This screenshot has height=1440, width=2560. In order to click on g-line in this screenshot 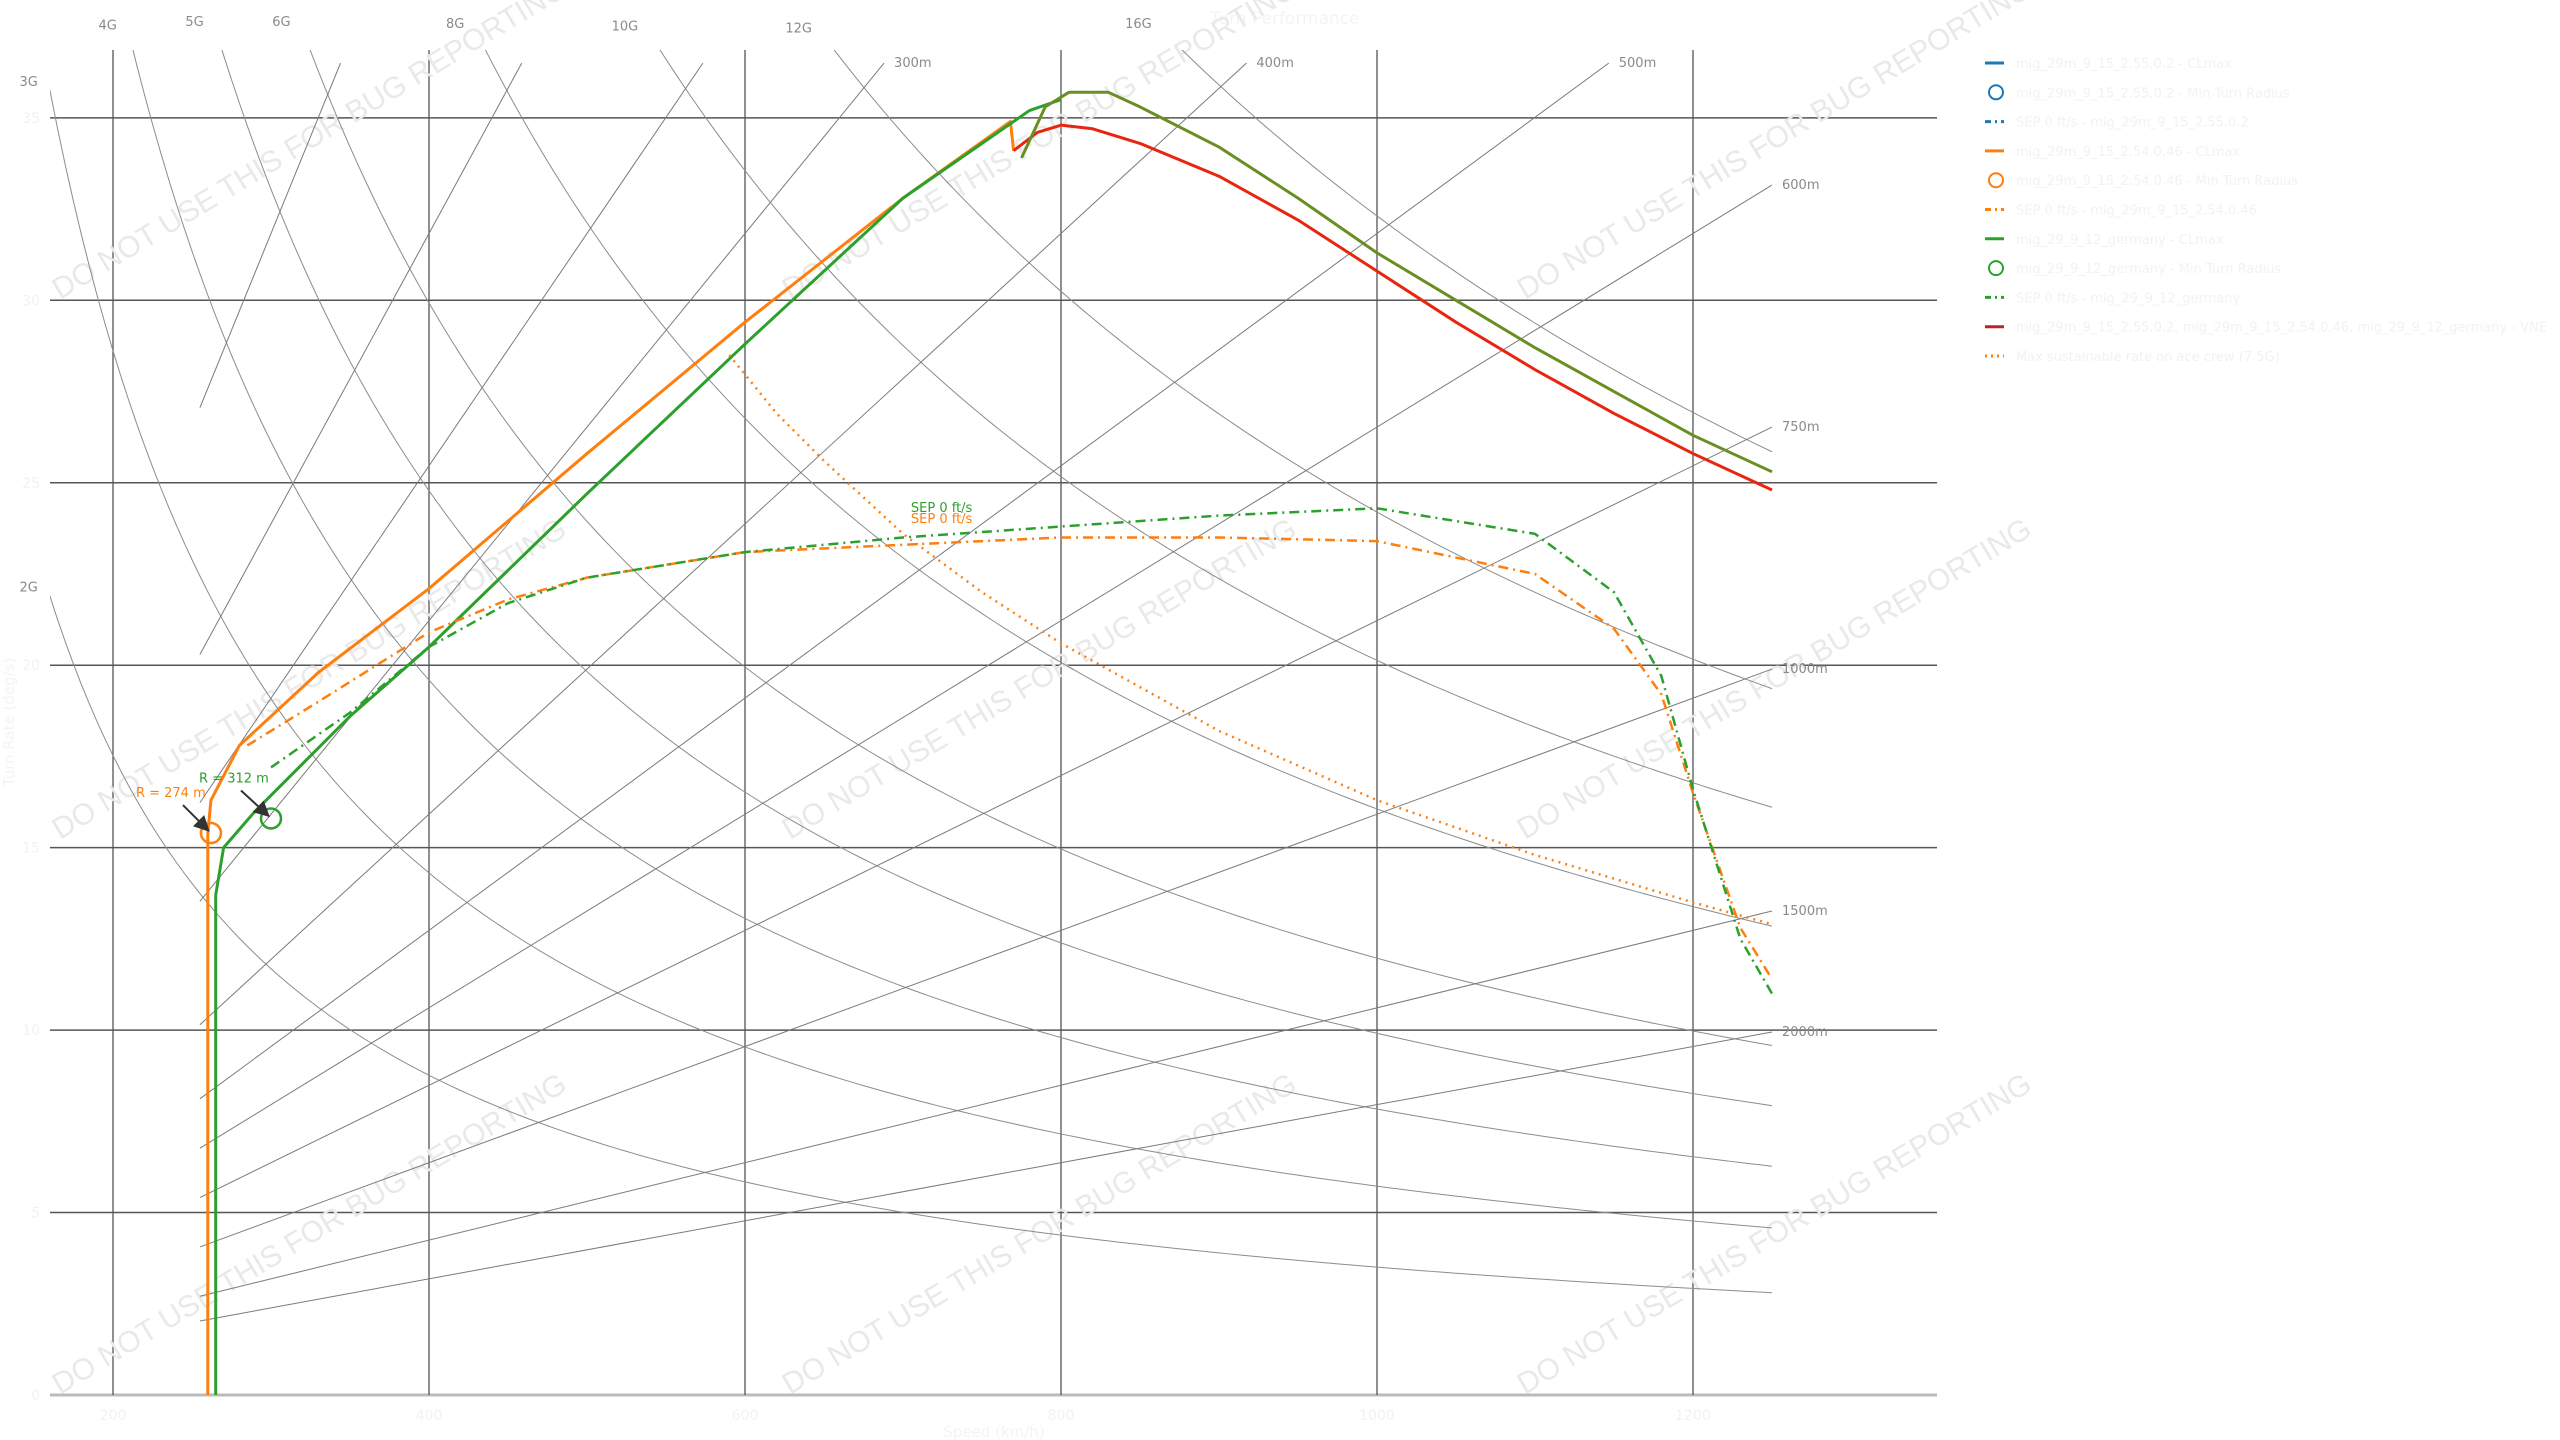, I will do `click(1477, 251)`.